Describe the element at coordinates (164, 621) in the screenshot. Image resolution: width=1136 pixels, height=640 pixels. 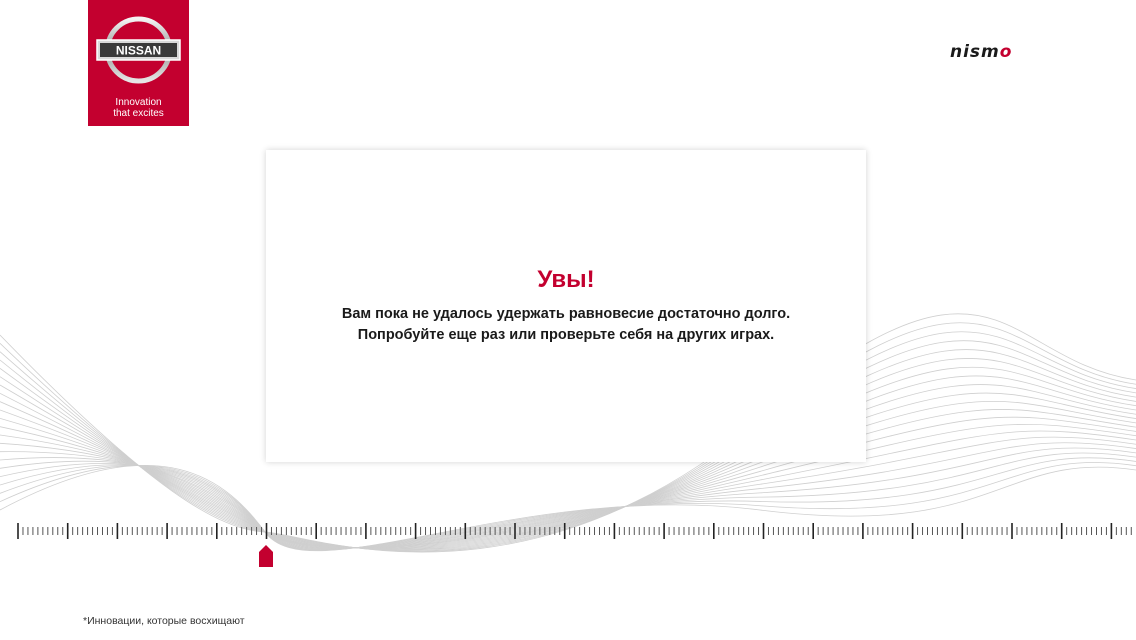
I see `footnote: *Инновации, которые восхищают` at that location.